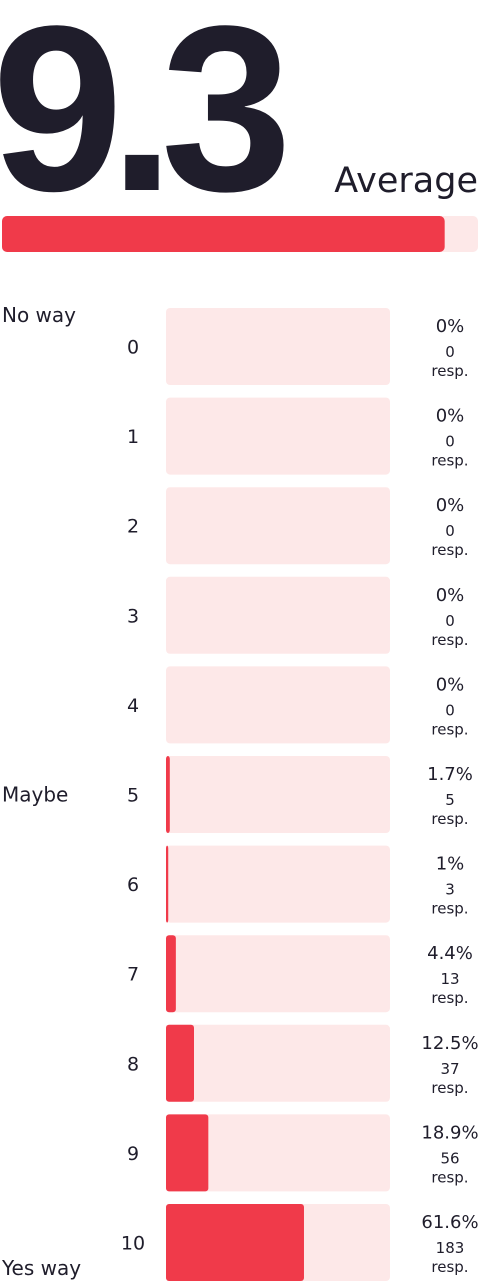  I want to click on percent-label: 1.7%, so click(450, 774).